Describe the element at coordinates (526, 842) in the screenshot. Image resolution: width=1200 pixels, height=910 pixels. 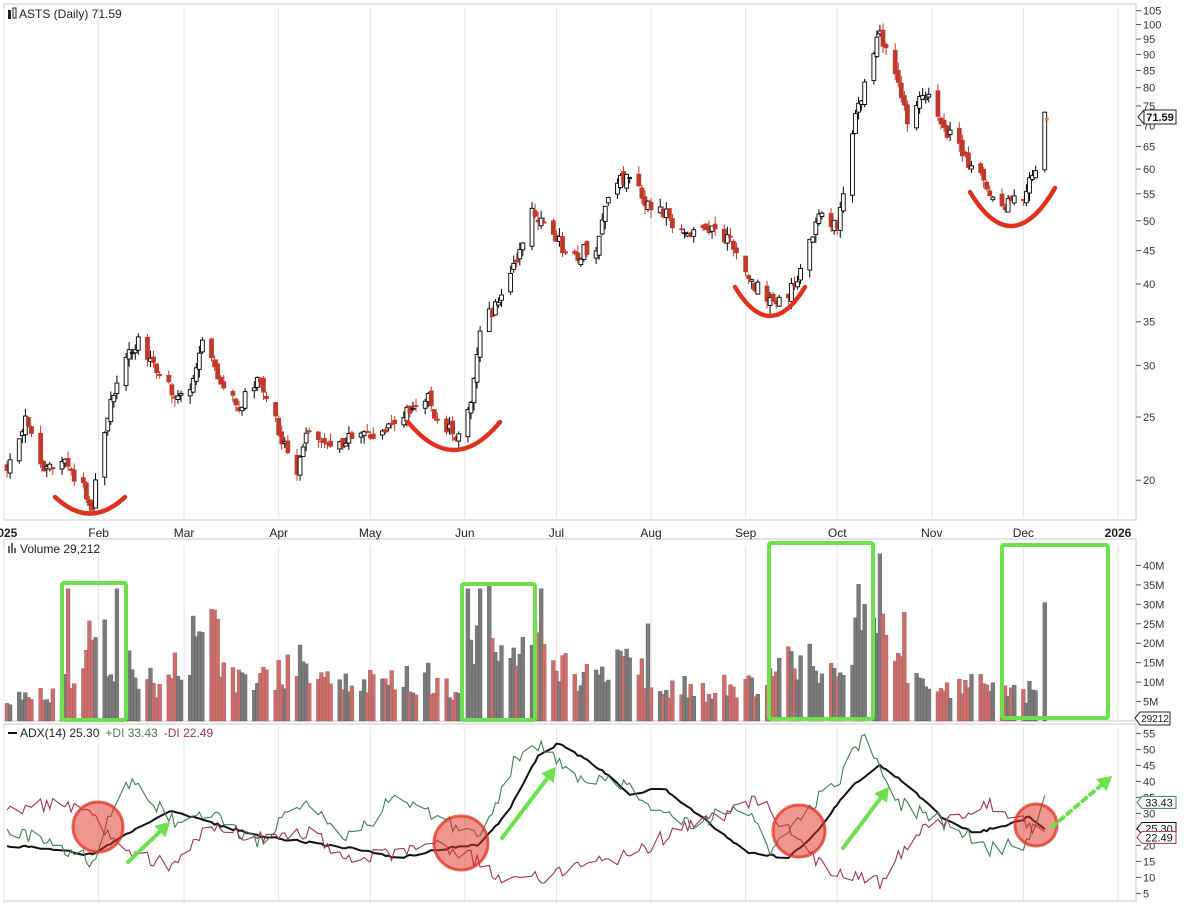
I see `minus-di-line` at that location.